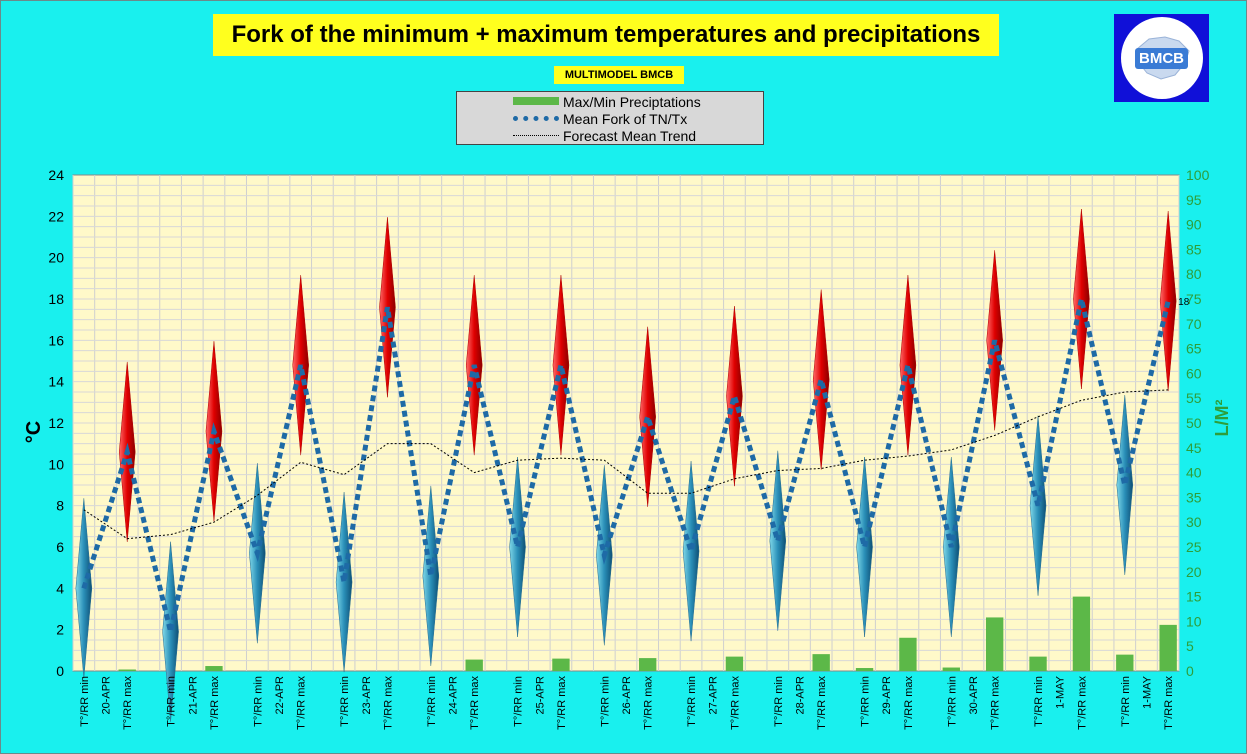 This screenshot has height=754, width=1247. Describe the element at coordinates (619, 75) in the screenshot. I see `chart-subtitle: MULTIMODEL BMCB` at that location.